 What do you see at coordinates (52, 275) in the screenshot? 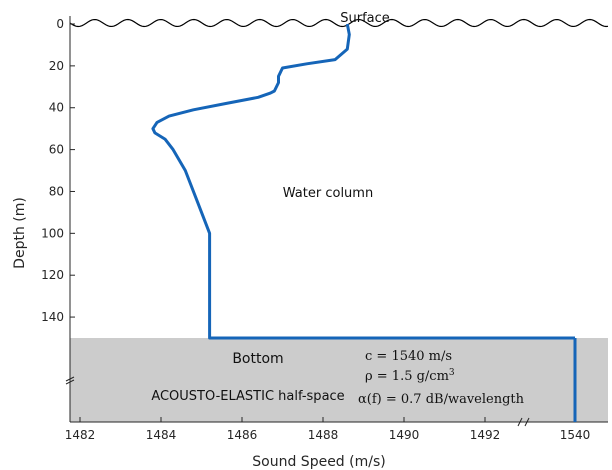
I see `y-tick-label: 120` at bounding box center [52, 275].